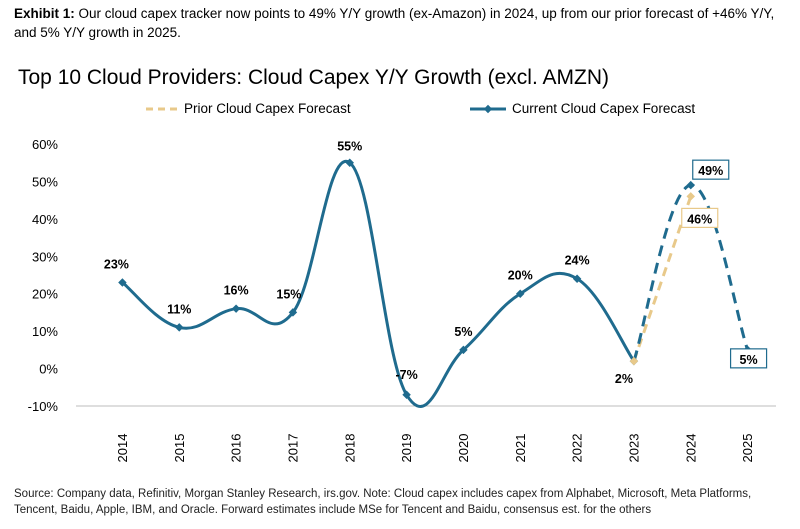 The image size is (800, 529). Describe the element at coordinates (577, 448) in the screenshot. I see `x-tick-label: 2022` at that location.